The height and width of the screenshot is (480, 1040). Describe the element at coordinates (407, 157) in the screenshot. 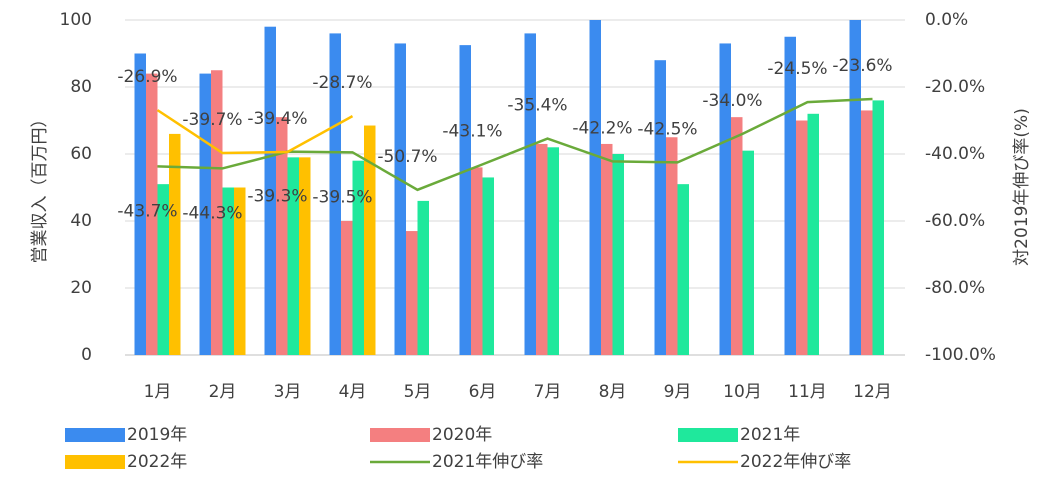

I see `data-label: -50.7%` at that location.